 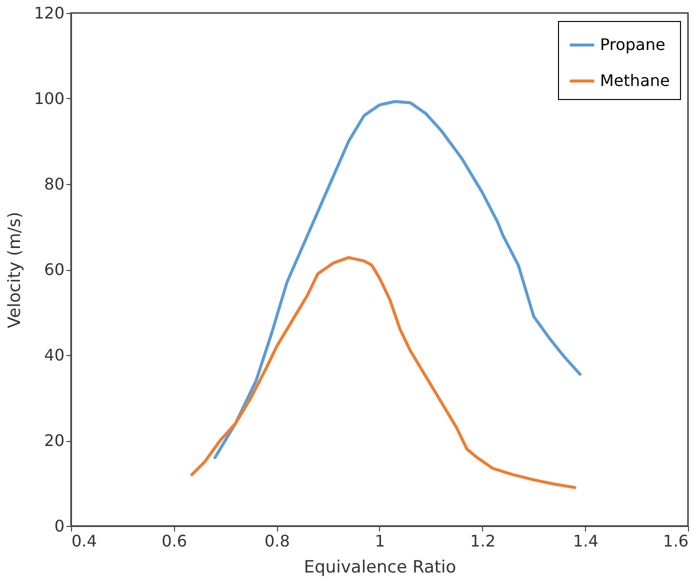 I want to click on y-axis-title: Velocity (m/s), so click(x=14, y=270).